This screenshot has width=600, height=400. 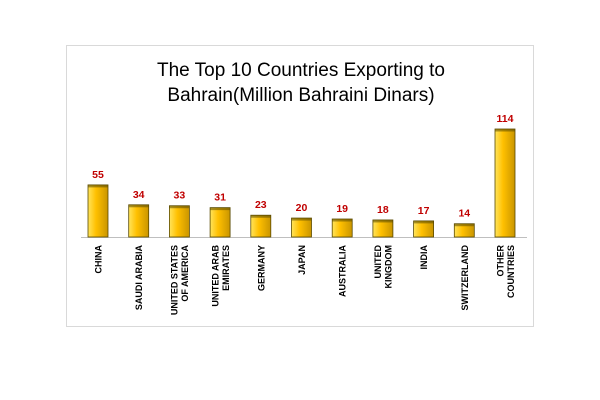 I want to click on value-label-4: 23, so click(x=261, y=205).